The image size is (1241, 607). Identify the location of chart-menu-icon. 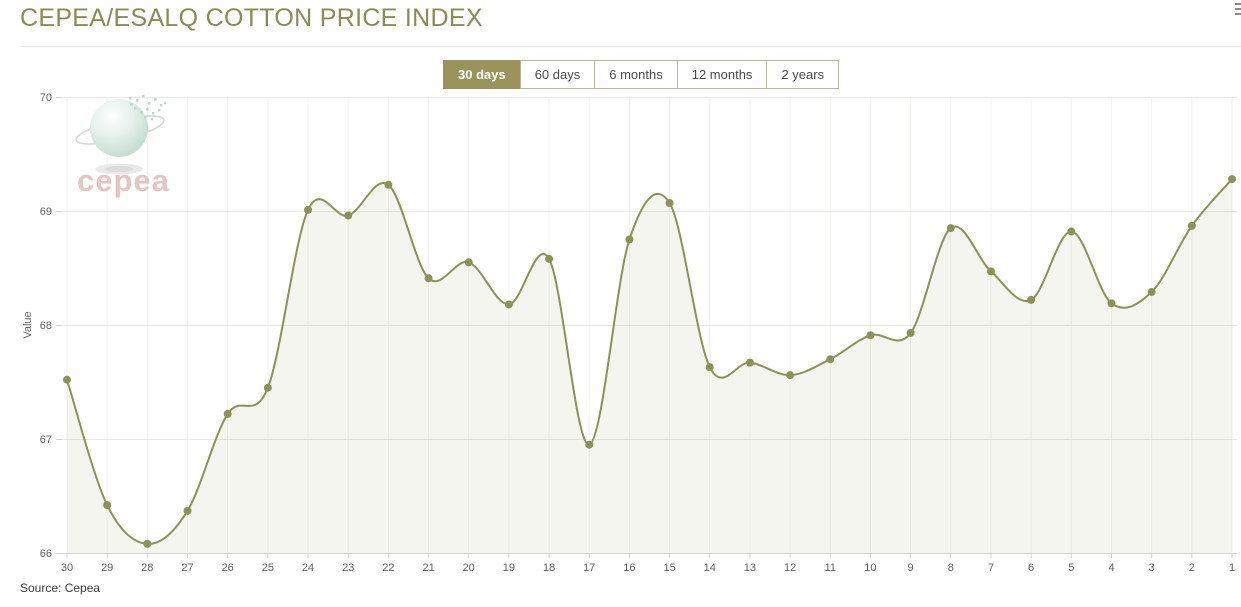
(1238, 12).